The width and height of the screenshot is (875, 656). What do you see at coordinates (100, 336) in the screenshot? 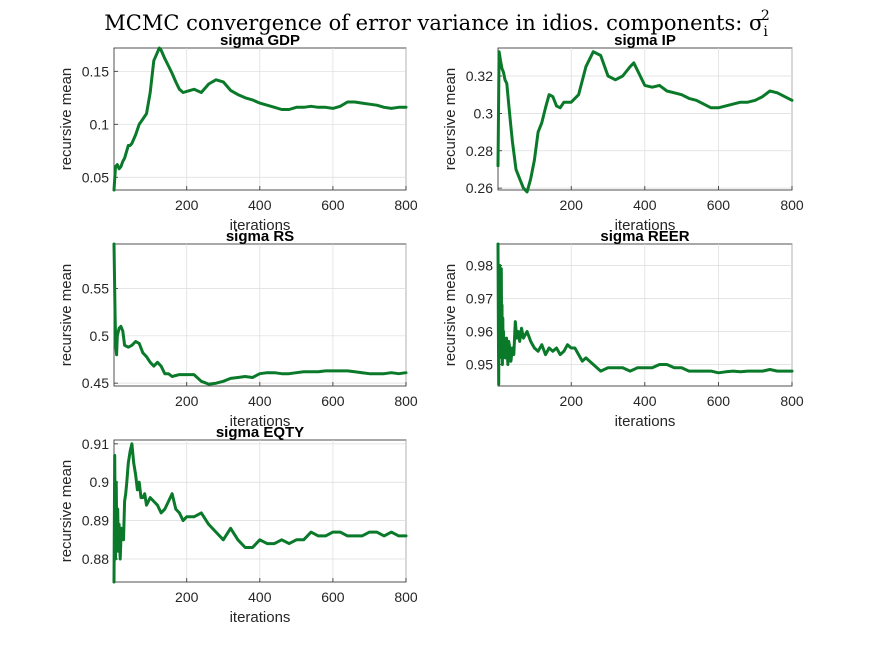
I see `y-tick-label: 0.5` at bounding box center [100, 336].